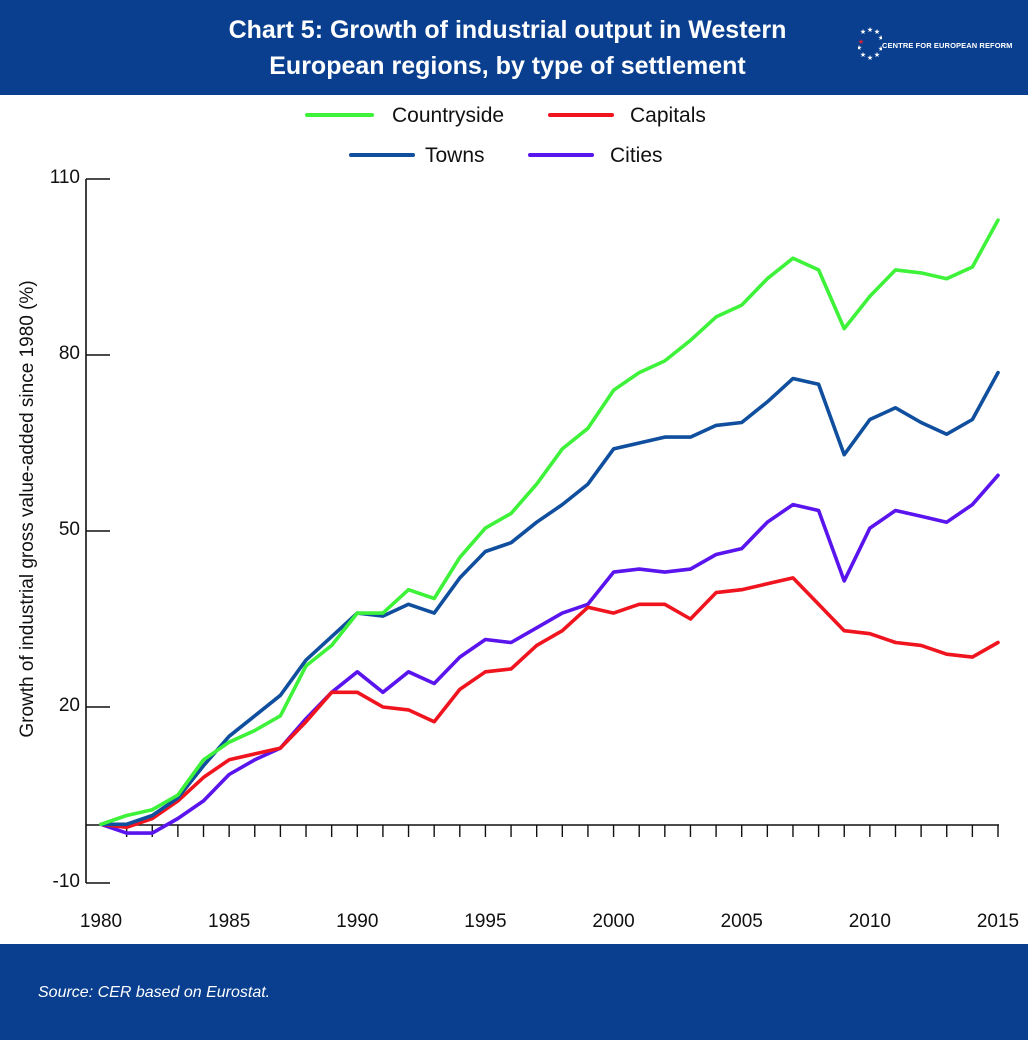 The image size is (1028, 1040). I want to click on legend-item-cities: Cities, so click(595, 155).